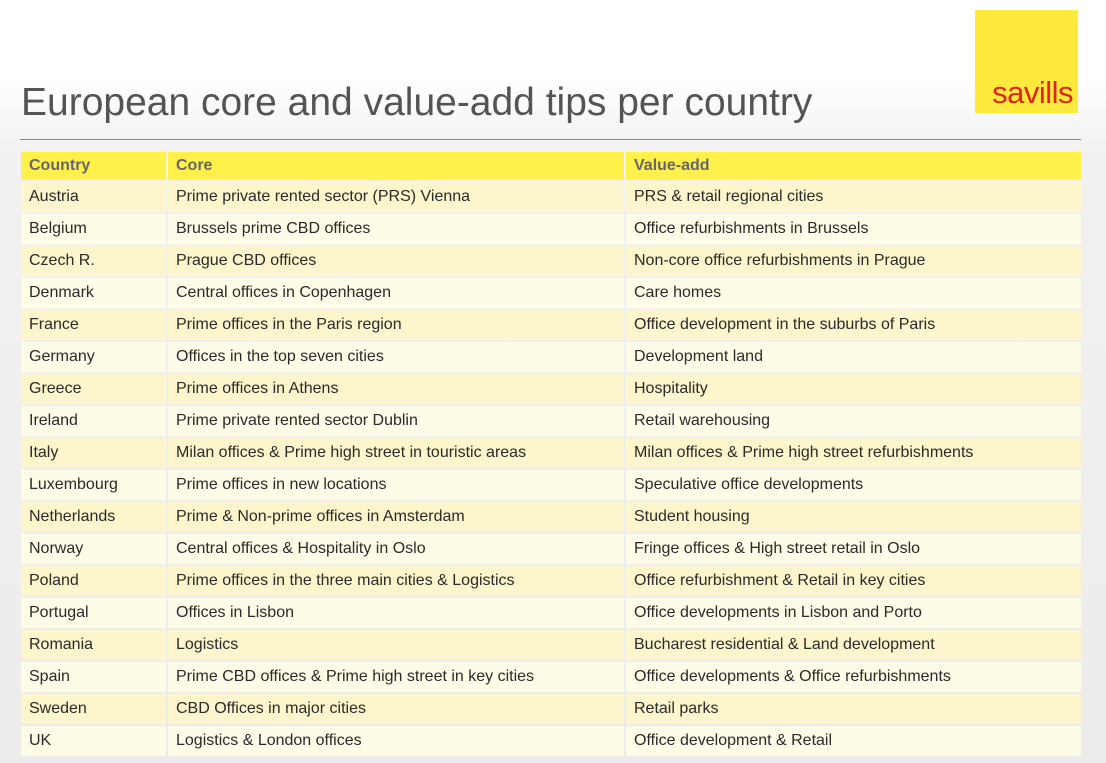 The height and width of the screenshot is (763, 1106). I want to click on table-header-row: Country Core Value-add, so click(551, 166).